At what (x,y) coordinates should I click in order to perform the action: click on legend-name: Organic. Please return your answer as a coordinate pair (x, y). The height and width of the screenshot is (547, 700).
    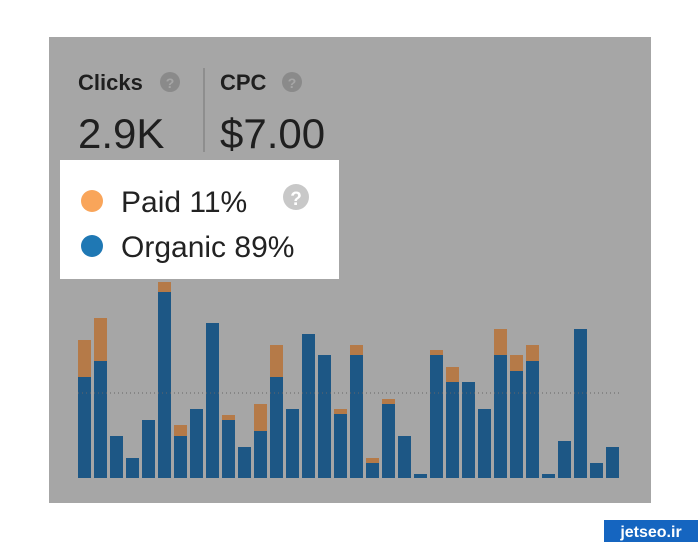
    Looking at the image, I should click on (173, 247).